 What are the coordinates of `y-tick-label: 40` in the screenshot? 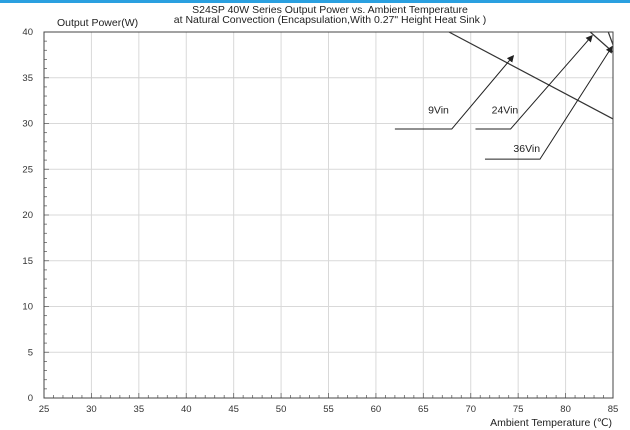 It's located at (27, 32).